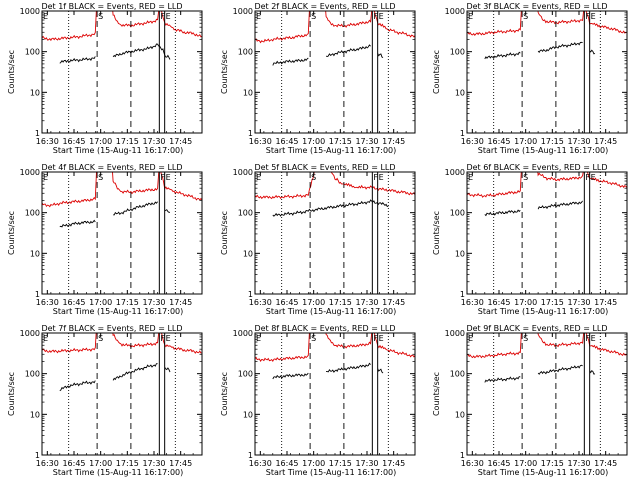 The image size is (640, 484). Describe the element at coordinates (111, 6) in the screenshot. I see `panel-title: Det 1f BLACK = Events, RED = LLD` at that location.